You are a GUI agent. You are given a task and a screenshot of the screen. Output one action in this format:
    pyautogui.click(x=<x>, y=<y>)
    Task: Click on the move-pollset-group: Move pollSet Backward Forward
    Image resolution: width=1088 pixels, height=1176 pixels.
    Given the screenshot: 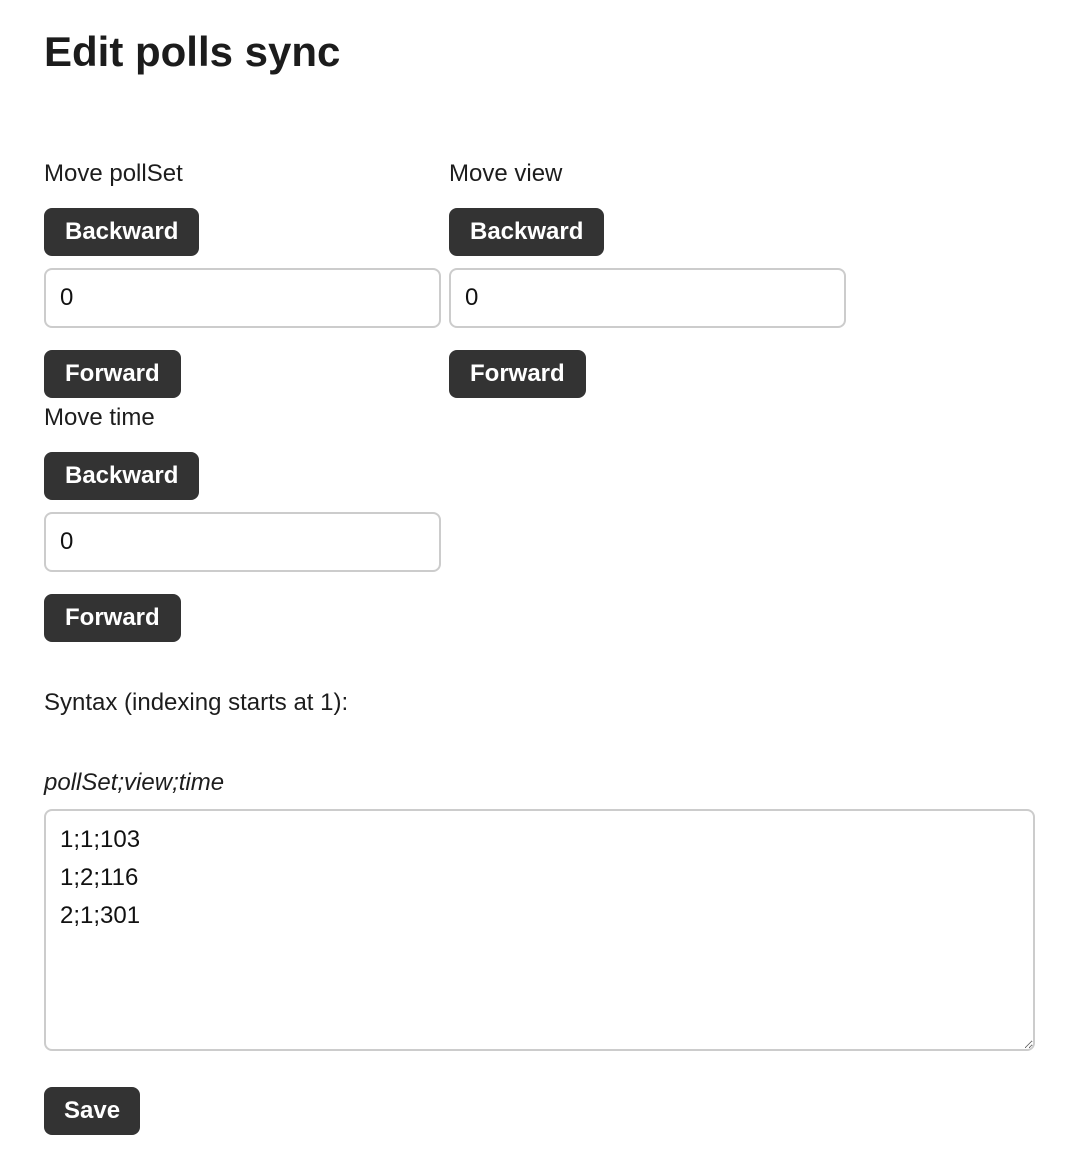 What is the action you would take?
    pyautogui.click(x=242, y=280)
    